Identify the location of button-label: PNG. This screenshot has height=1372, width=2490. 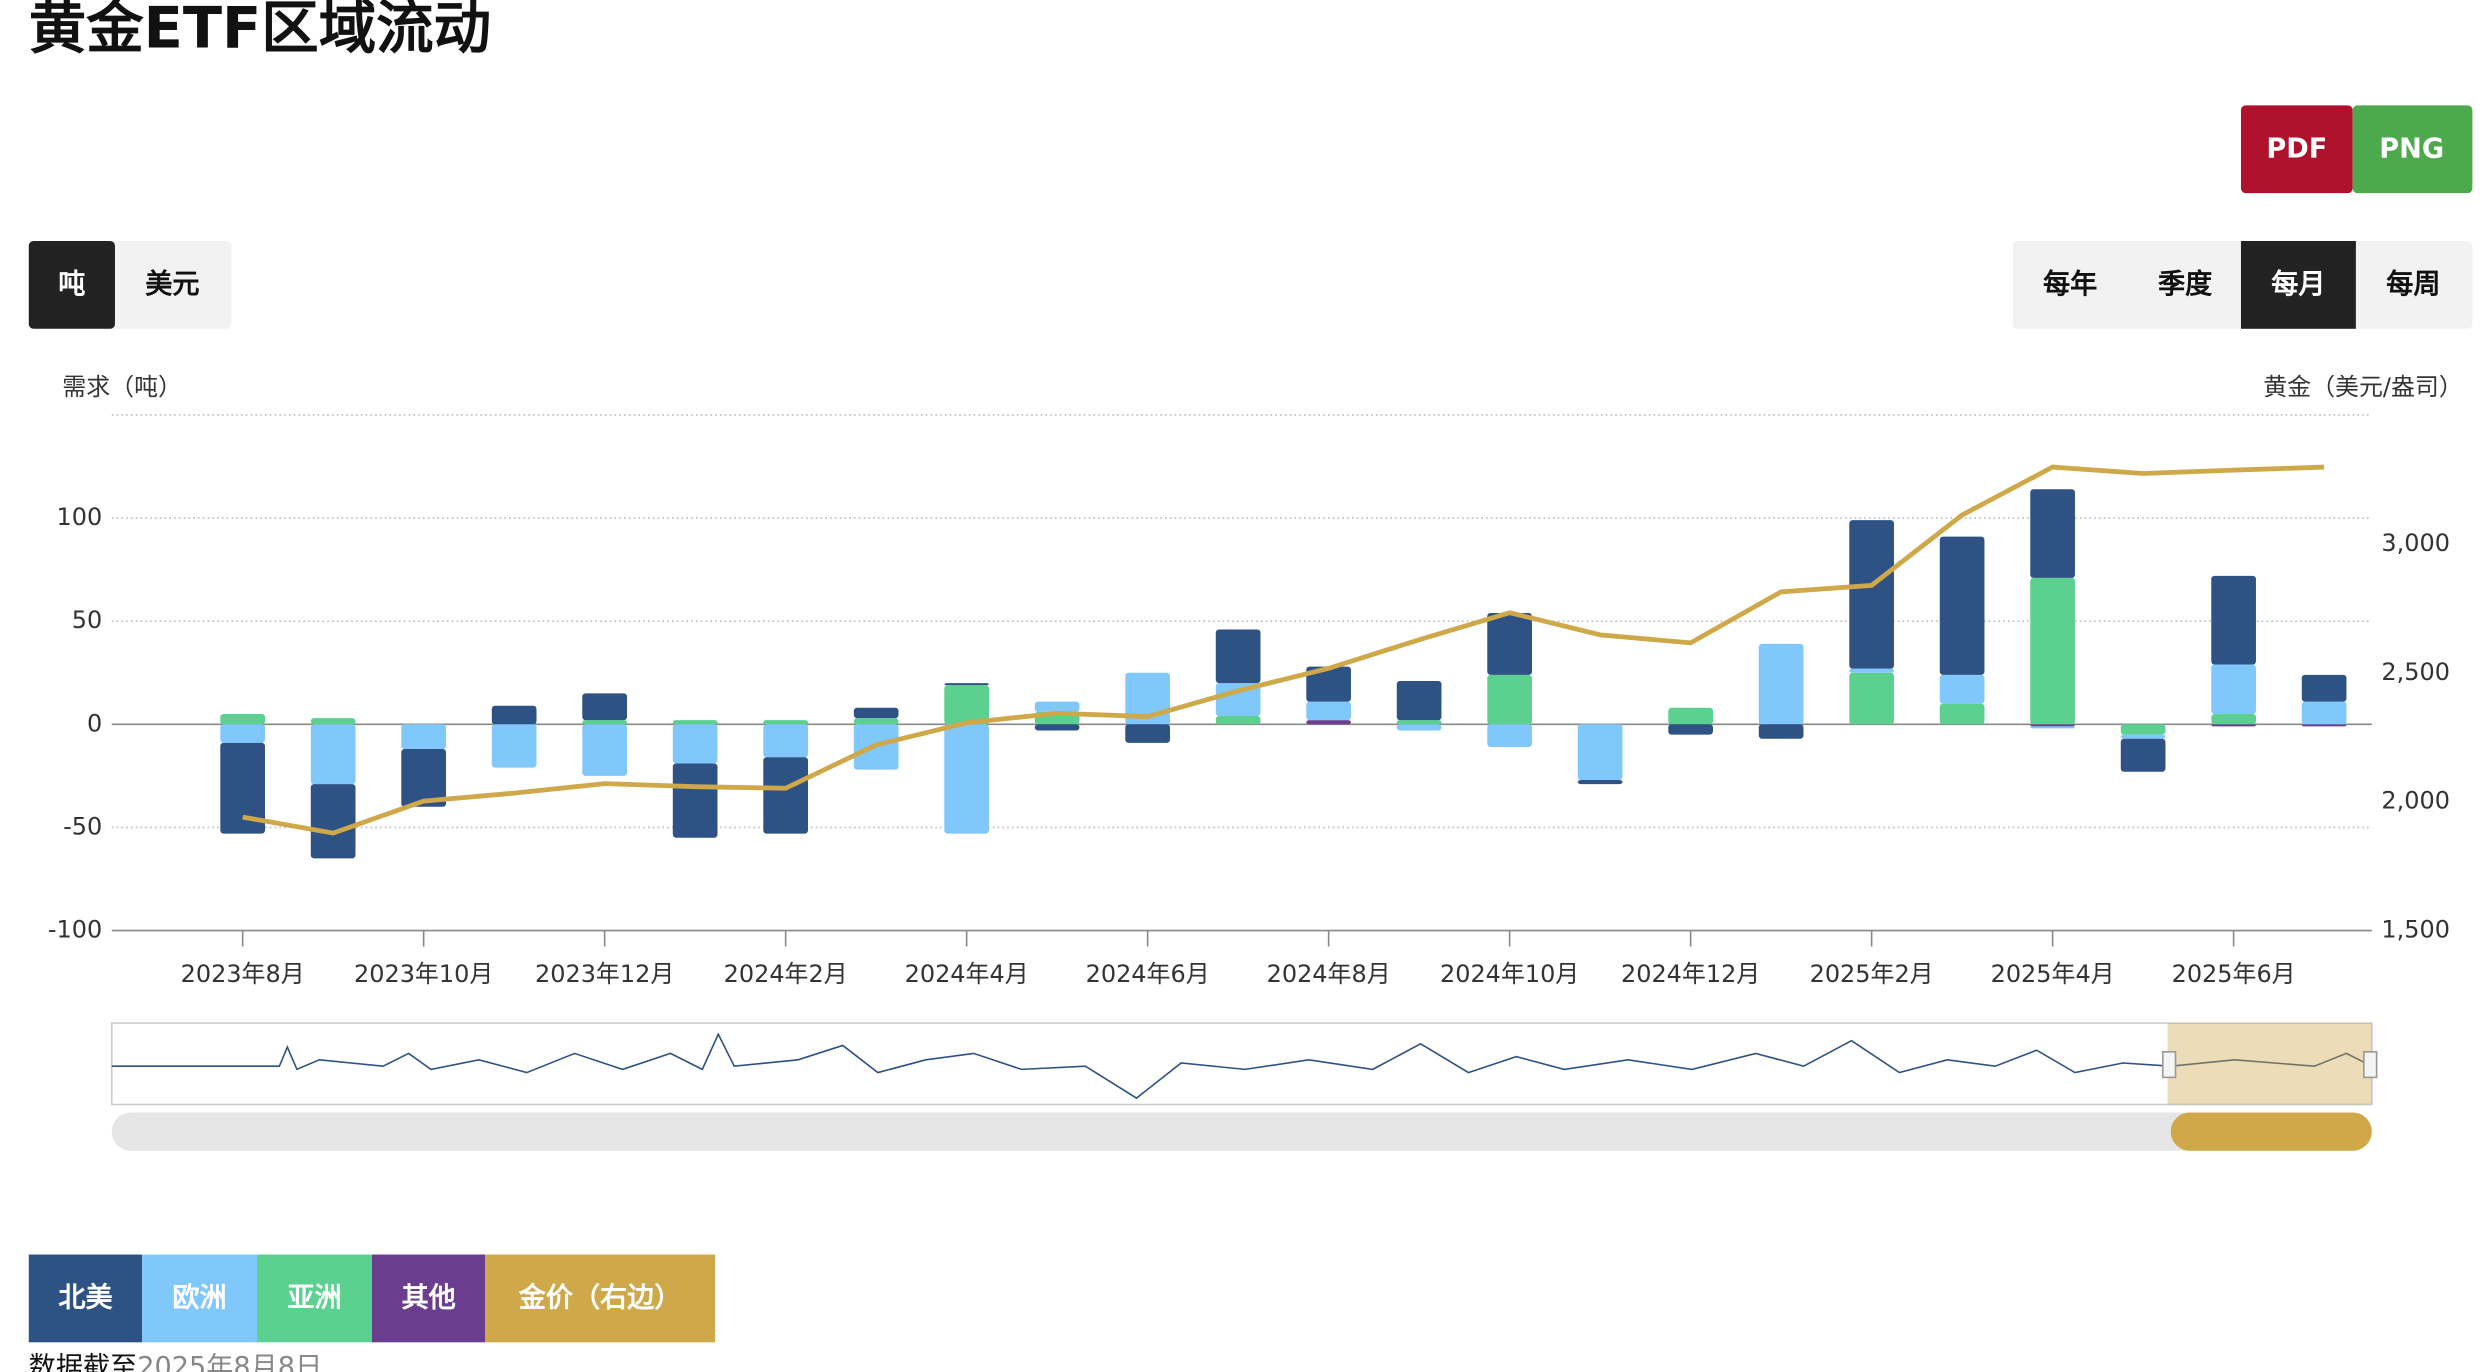
(2411, 149).